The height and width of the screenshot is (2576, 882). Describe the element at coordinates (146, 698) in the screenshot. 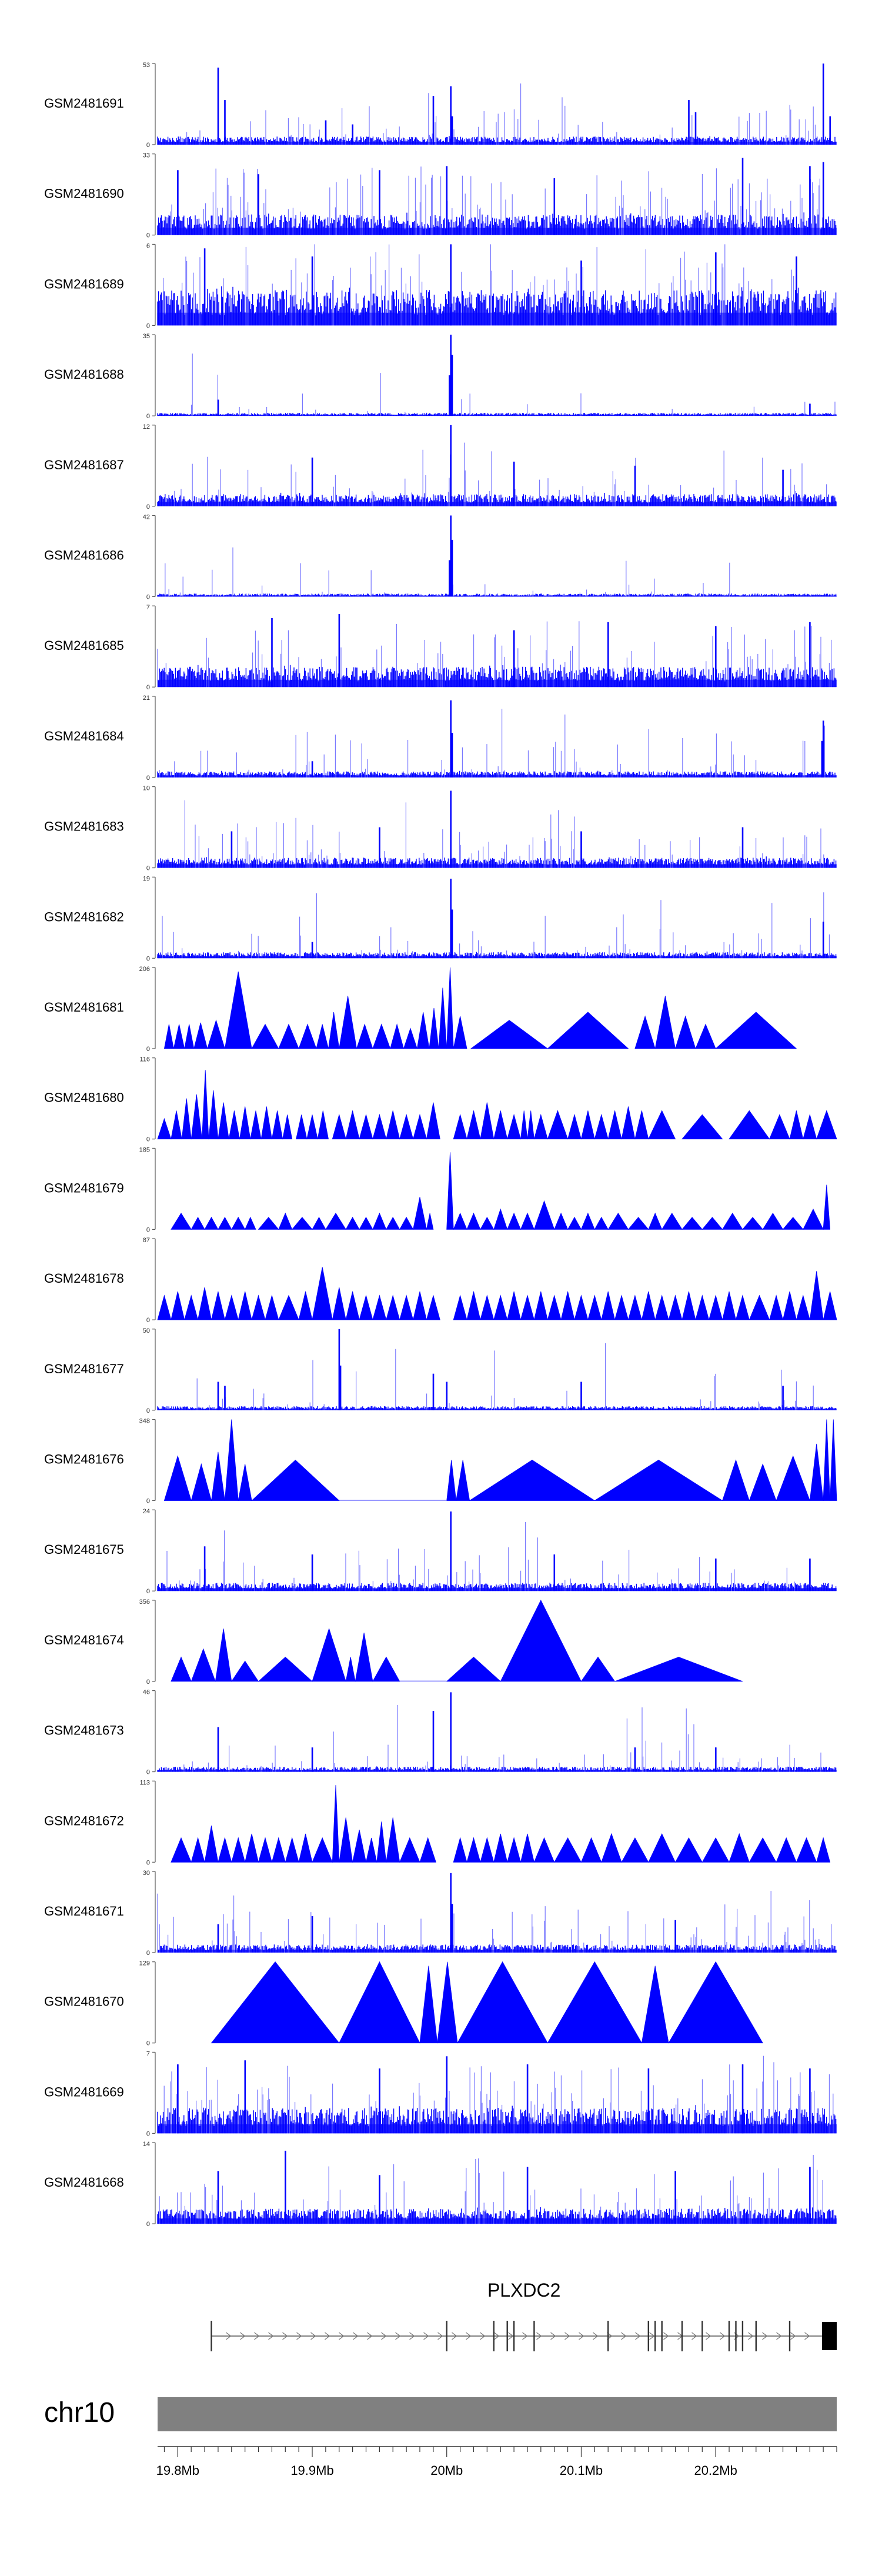

I see `y-axis-max-label: 21` at that location.